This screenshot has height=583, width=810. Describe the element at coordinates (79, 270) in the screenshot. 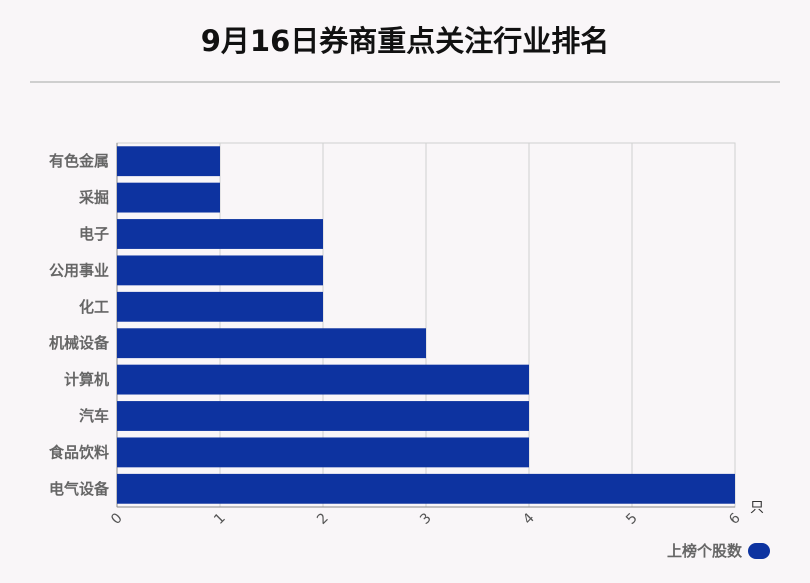

I see `category-label-3: 公用事业` at that location.